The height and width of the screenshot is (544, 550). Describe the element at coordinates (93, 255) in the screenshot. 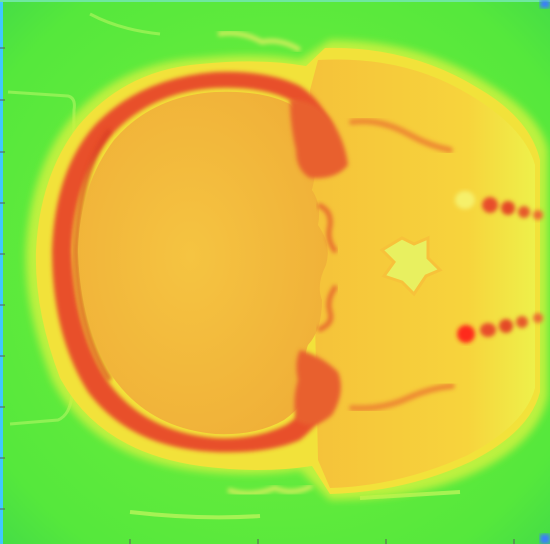

I see `skull-bone-inner-shadow` at that location.